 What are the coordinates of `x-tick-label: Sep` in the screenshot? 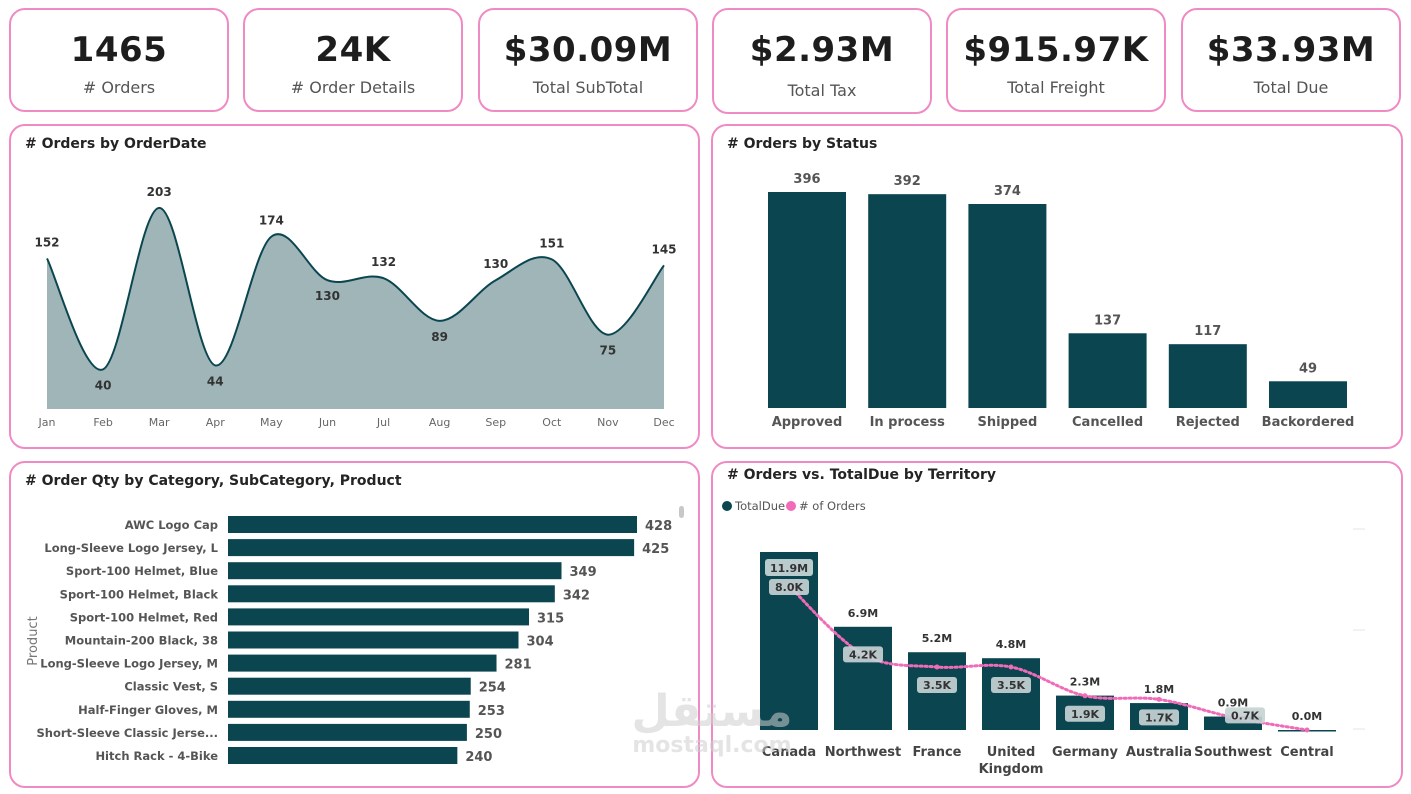 It's located at (495, 422).